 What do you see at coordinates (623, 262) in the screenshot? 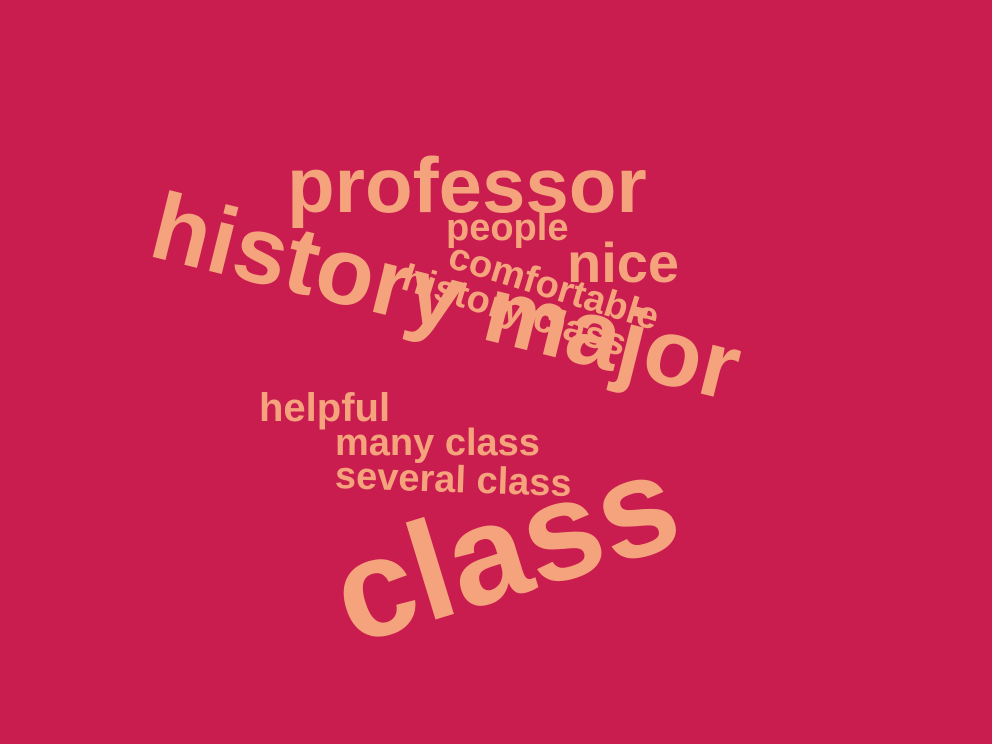
I see `word-nice: nice` at bounding box center [623, 262].